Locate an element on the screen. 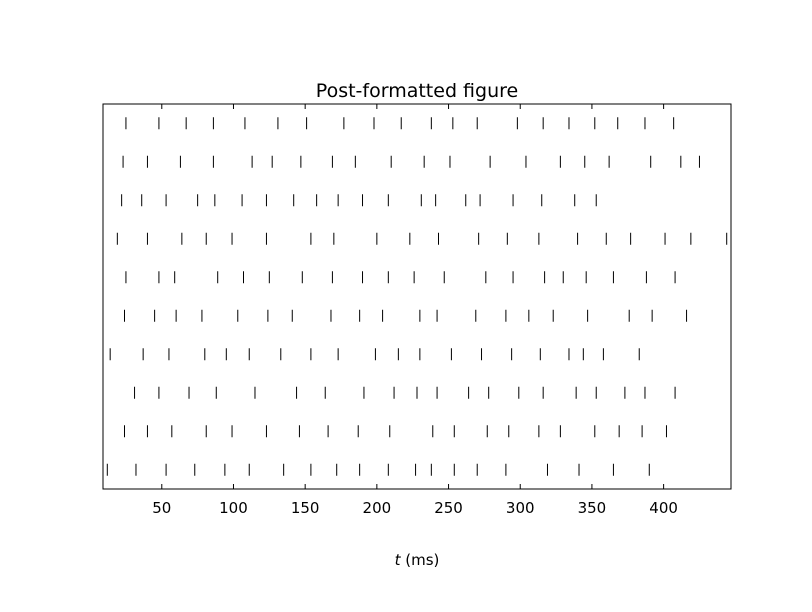 Image resolution: width=812 pixels, height=612 pixels. x-tick-label: 50 is located at coordinates (161, 508).